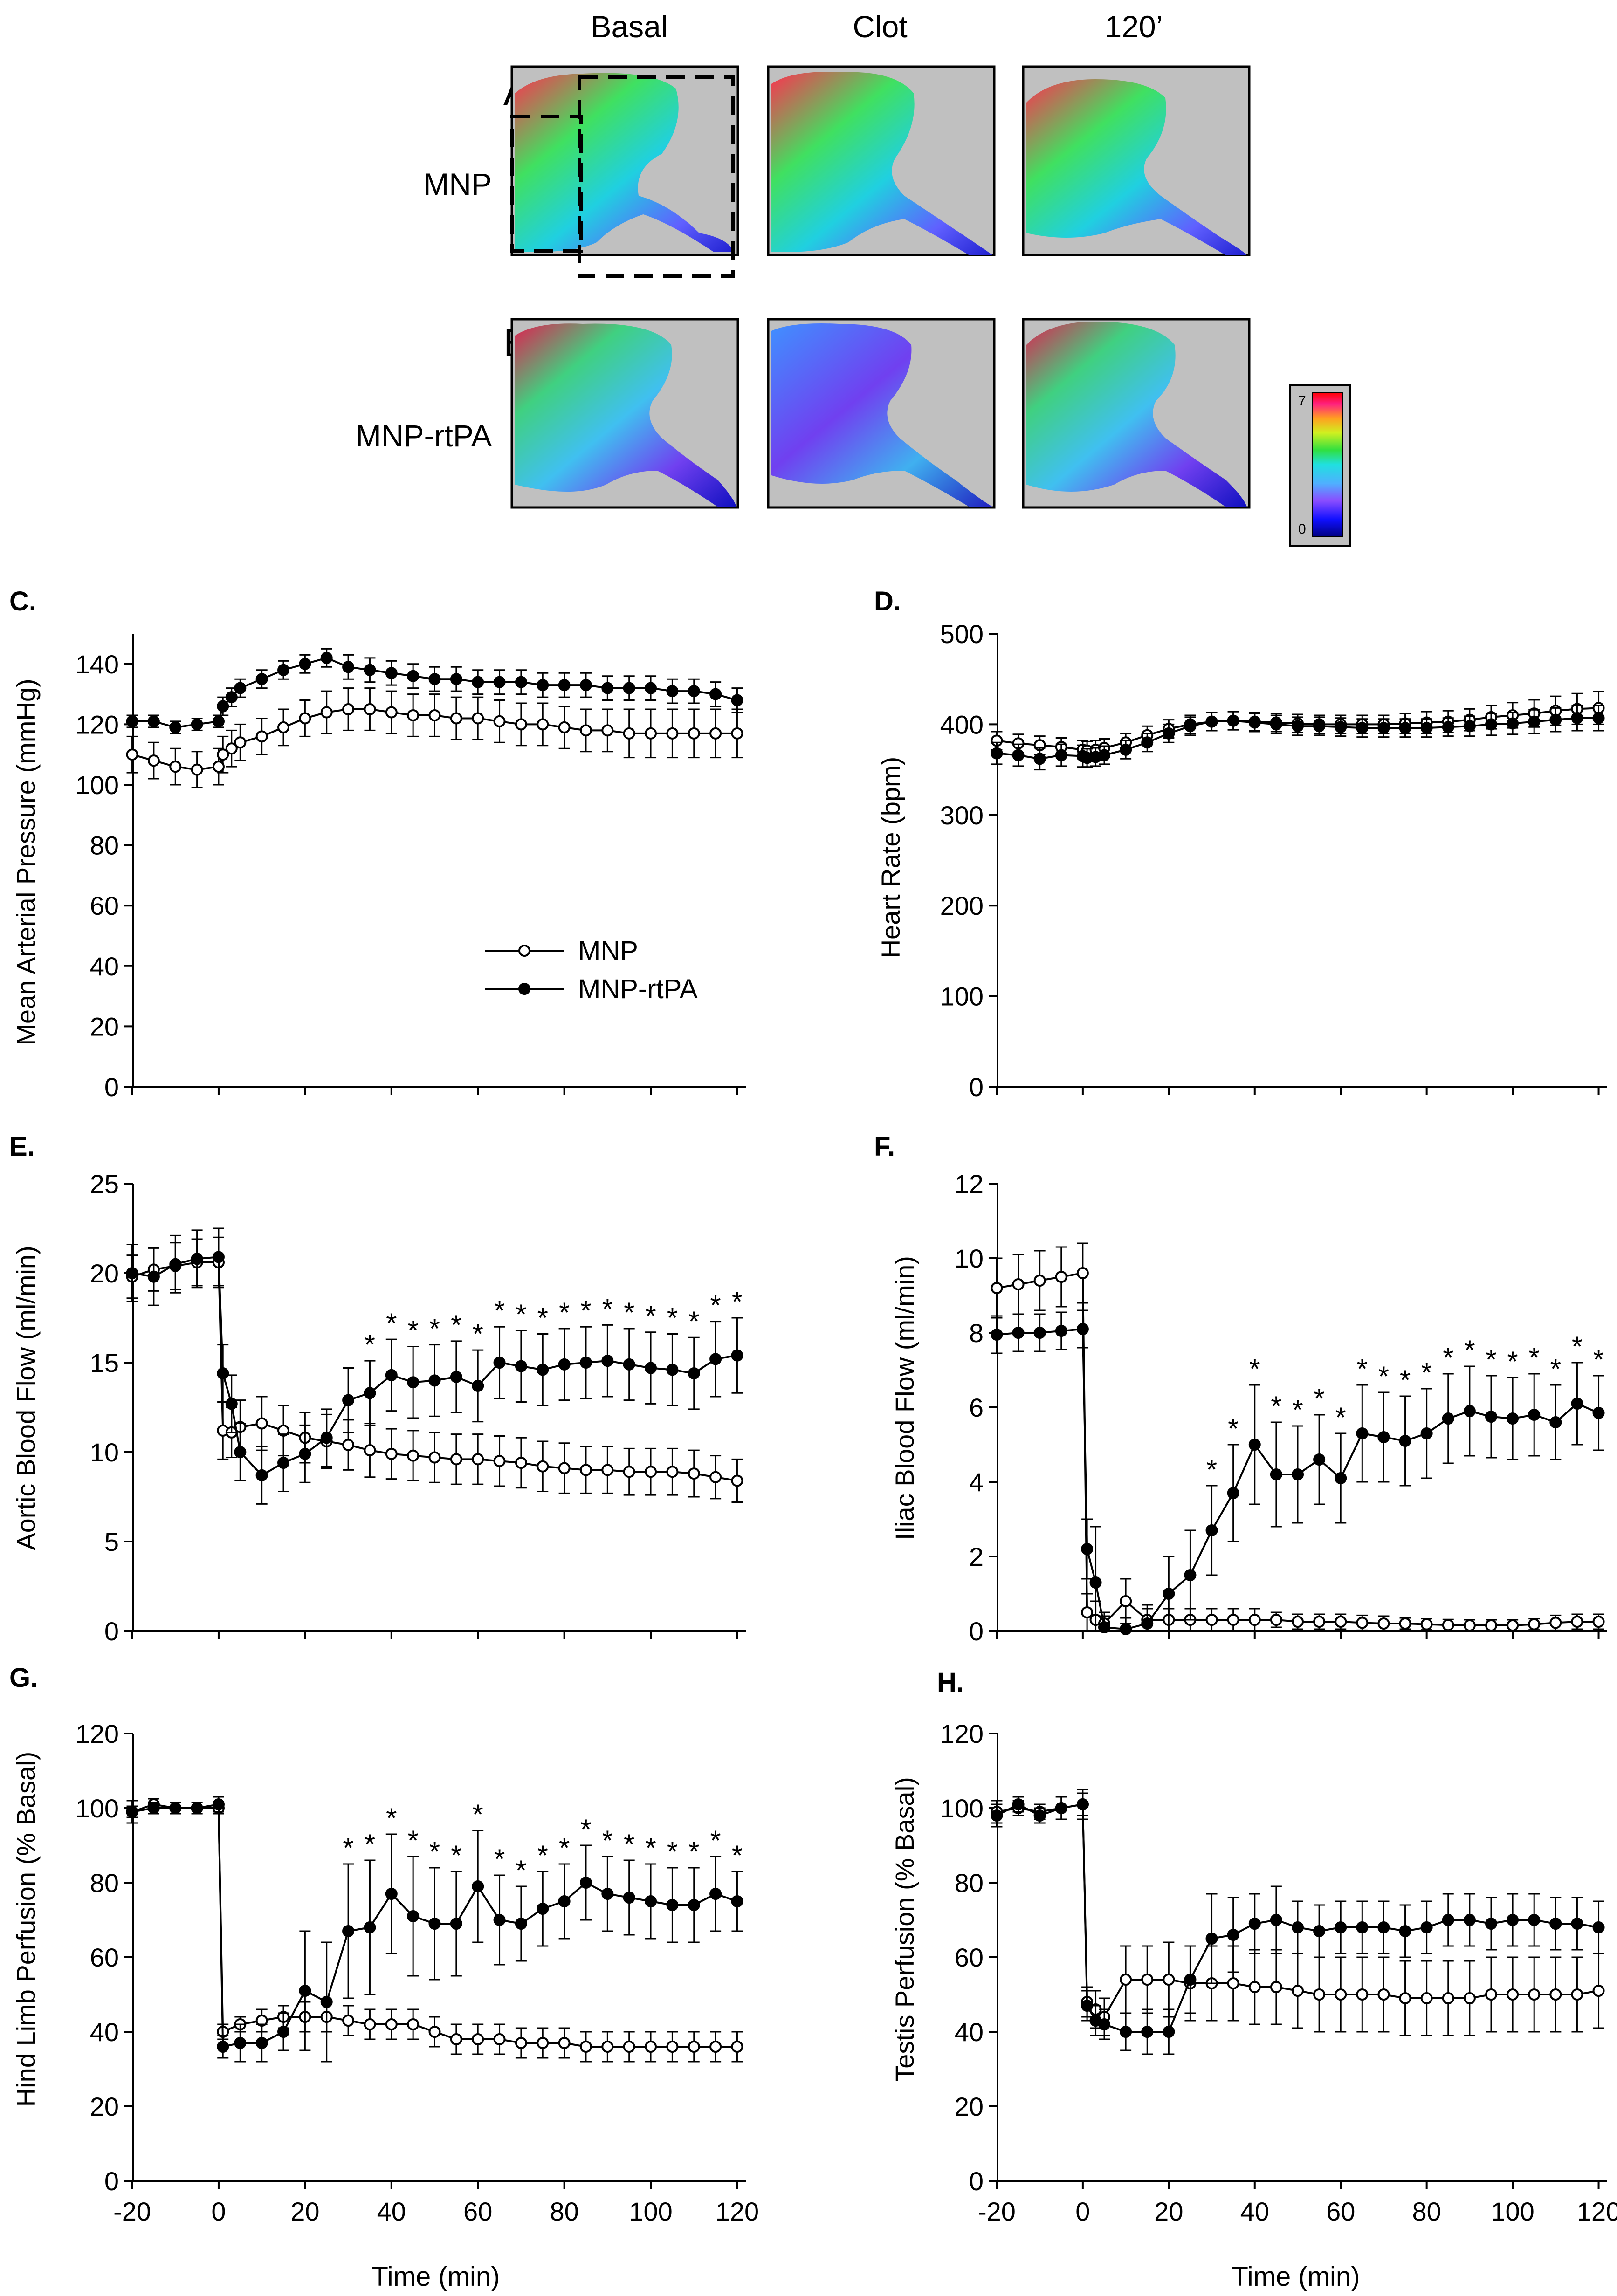 The image size is (1617, 2296). Describe the element at coordinates (104, 966) in the screenshot. I see `y-tick-label: 40` at that location.